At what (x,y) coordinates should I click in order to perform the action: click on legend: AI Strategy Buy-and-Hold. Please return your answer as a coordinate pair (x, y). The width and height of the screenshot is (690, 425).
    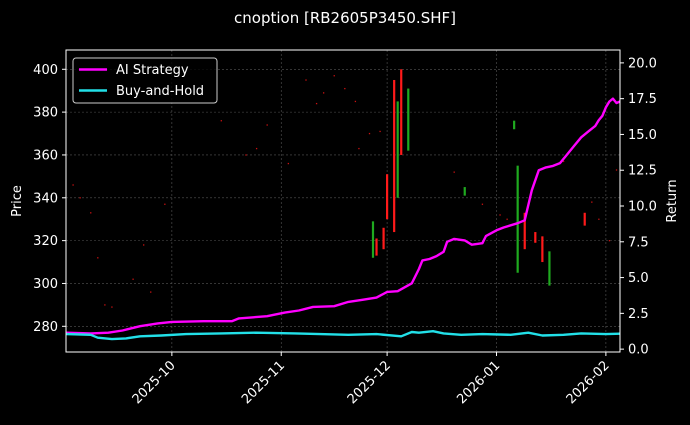
    Looking at the image, I should click on (145, 80).